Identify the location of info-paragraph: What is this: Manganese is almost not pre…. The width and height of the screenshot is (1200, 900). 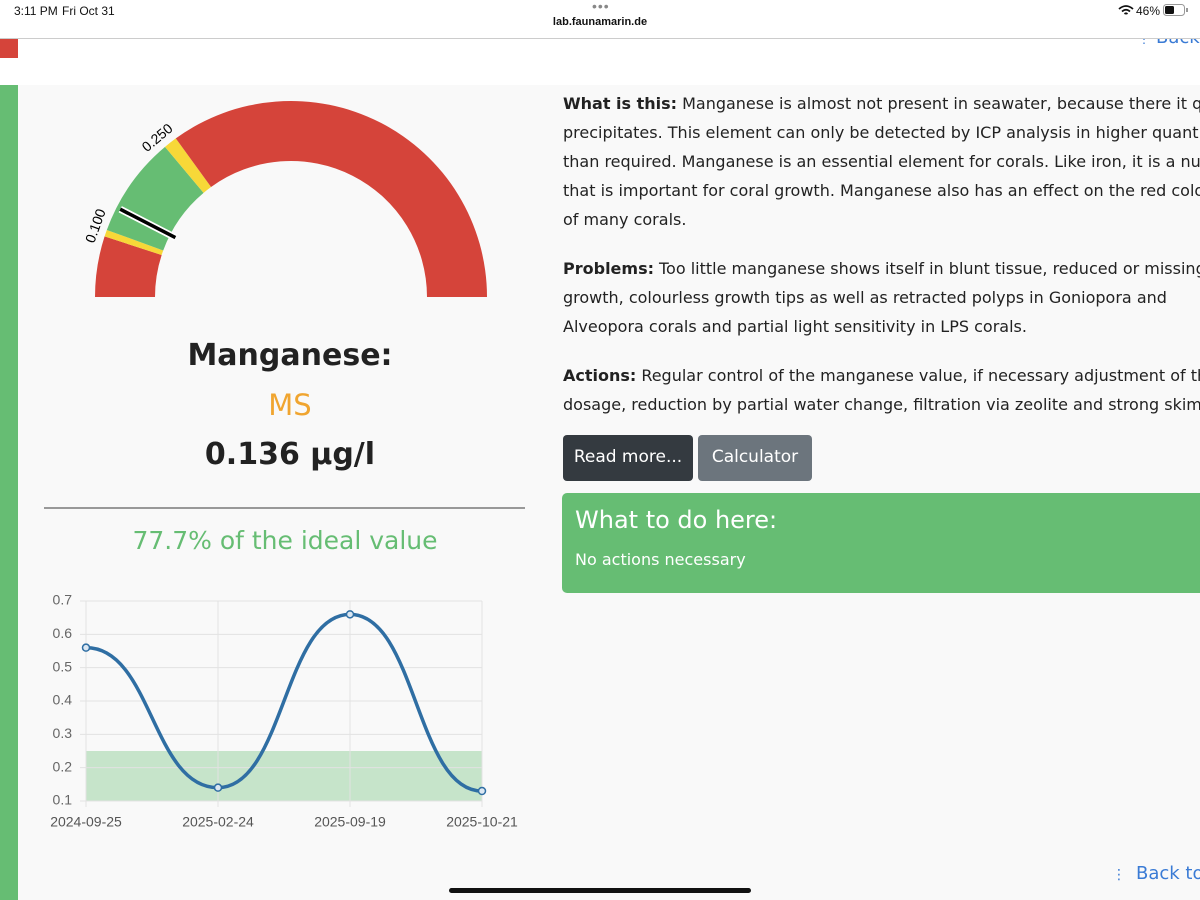
(881, 161).